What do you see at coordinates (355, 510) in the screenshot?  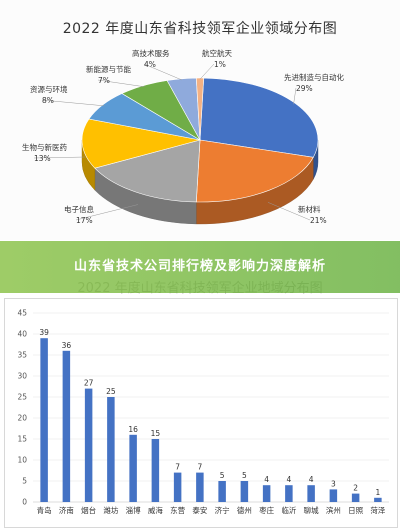 I see `x-tick-label-14: 日照` at bounding box center [355, 510].